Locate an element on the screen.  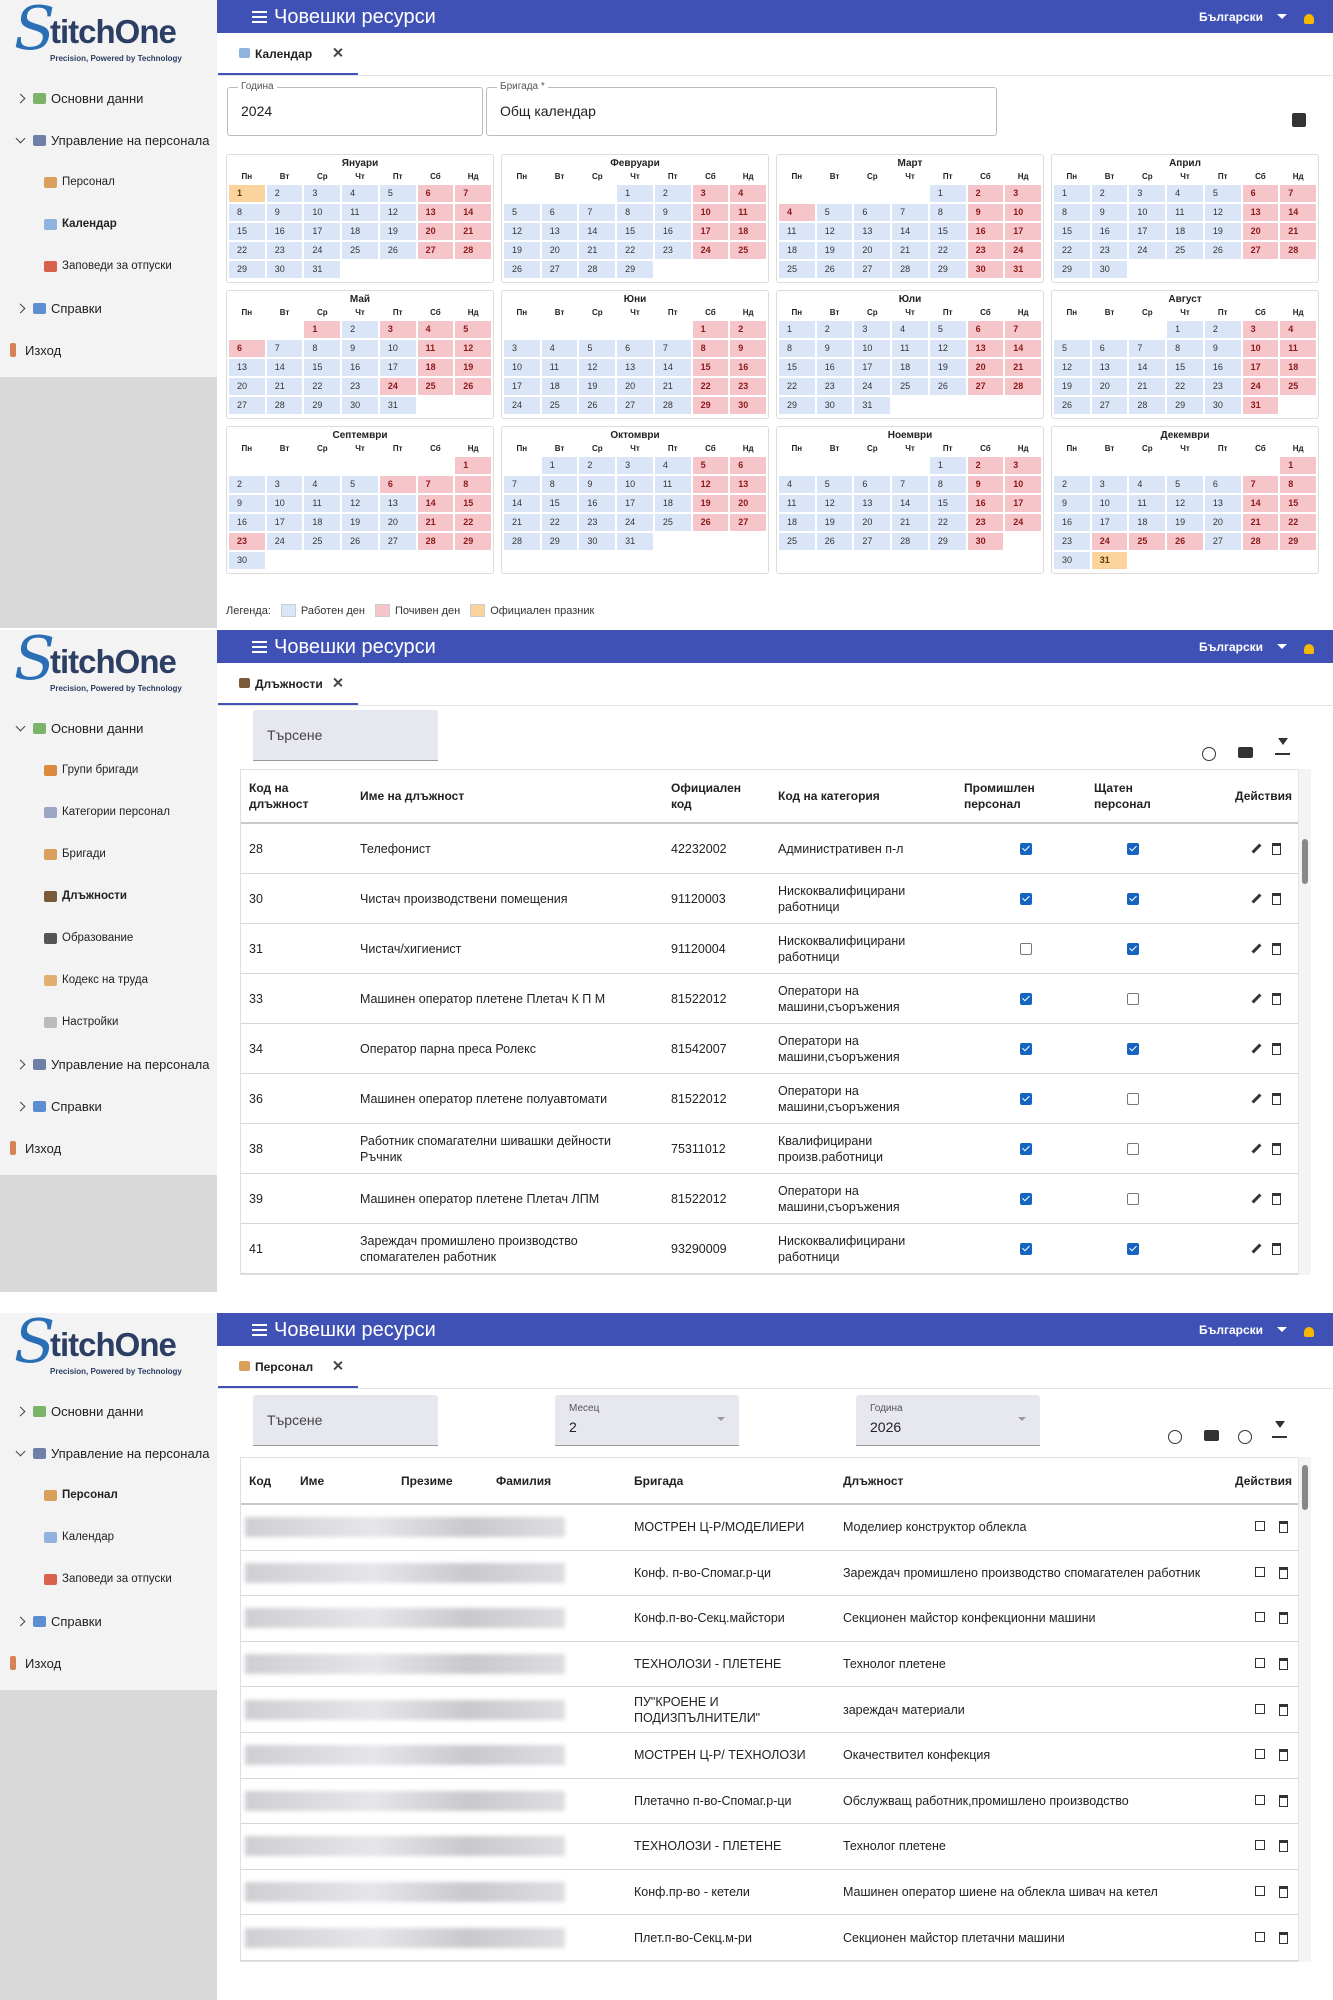
menu-item: Справки is located at coordinates (108, 1106).